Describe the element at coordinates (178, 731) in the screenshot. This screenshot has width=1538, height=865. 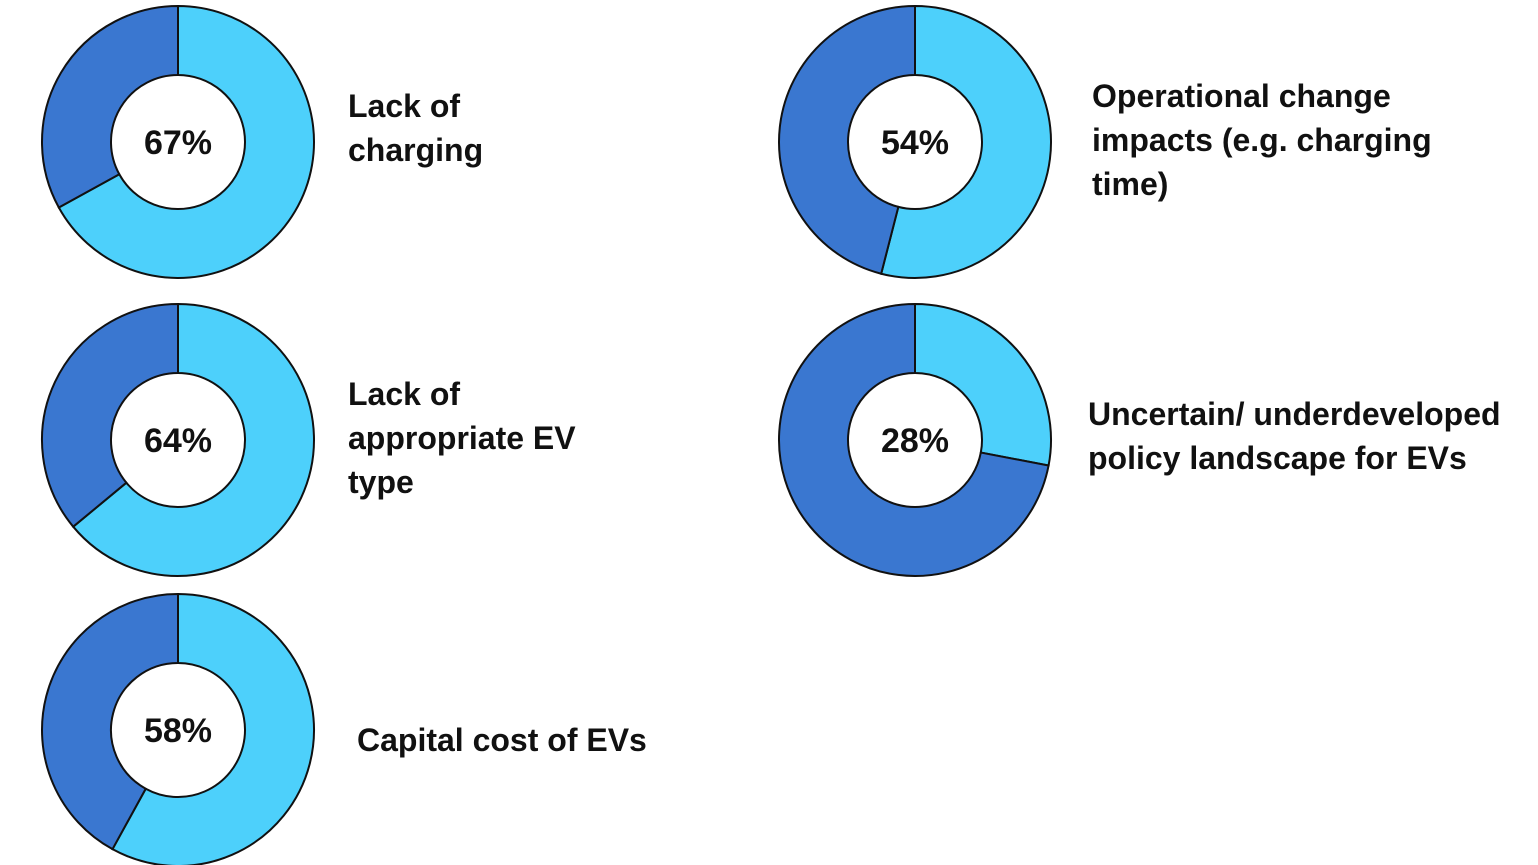
I see `value-label: 58%` at that location.